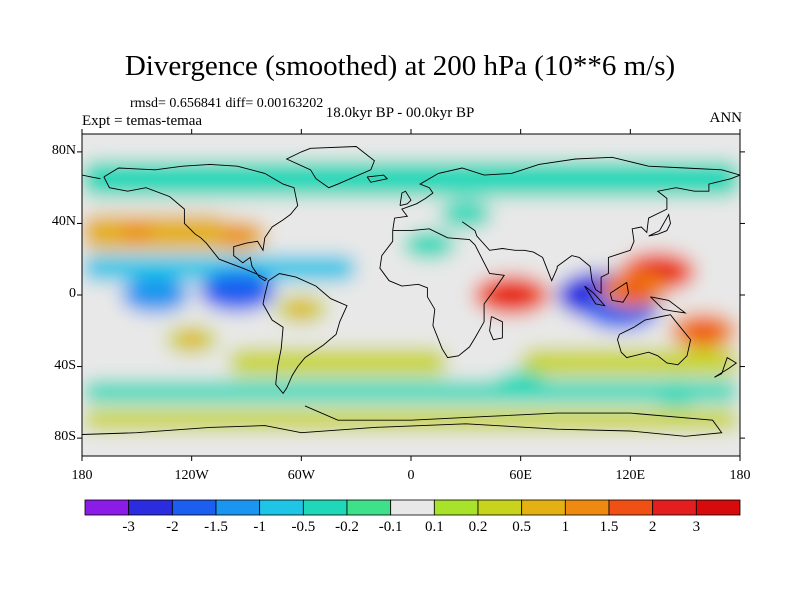 The height and width of the screenshot is (600, 800). I want to click on x-tick-label: 60W, so click(301, 475).